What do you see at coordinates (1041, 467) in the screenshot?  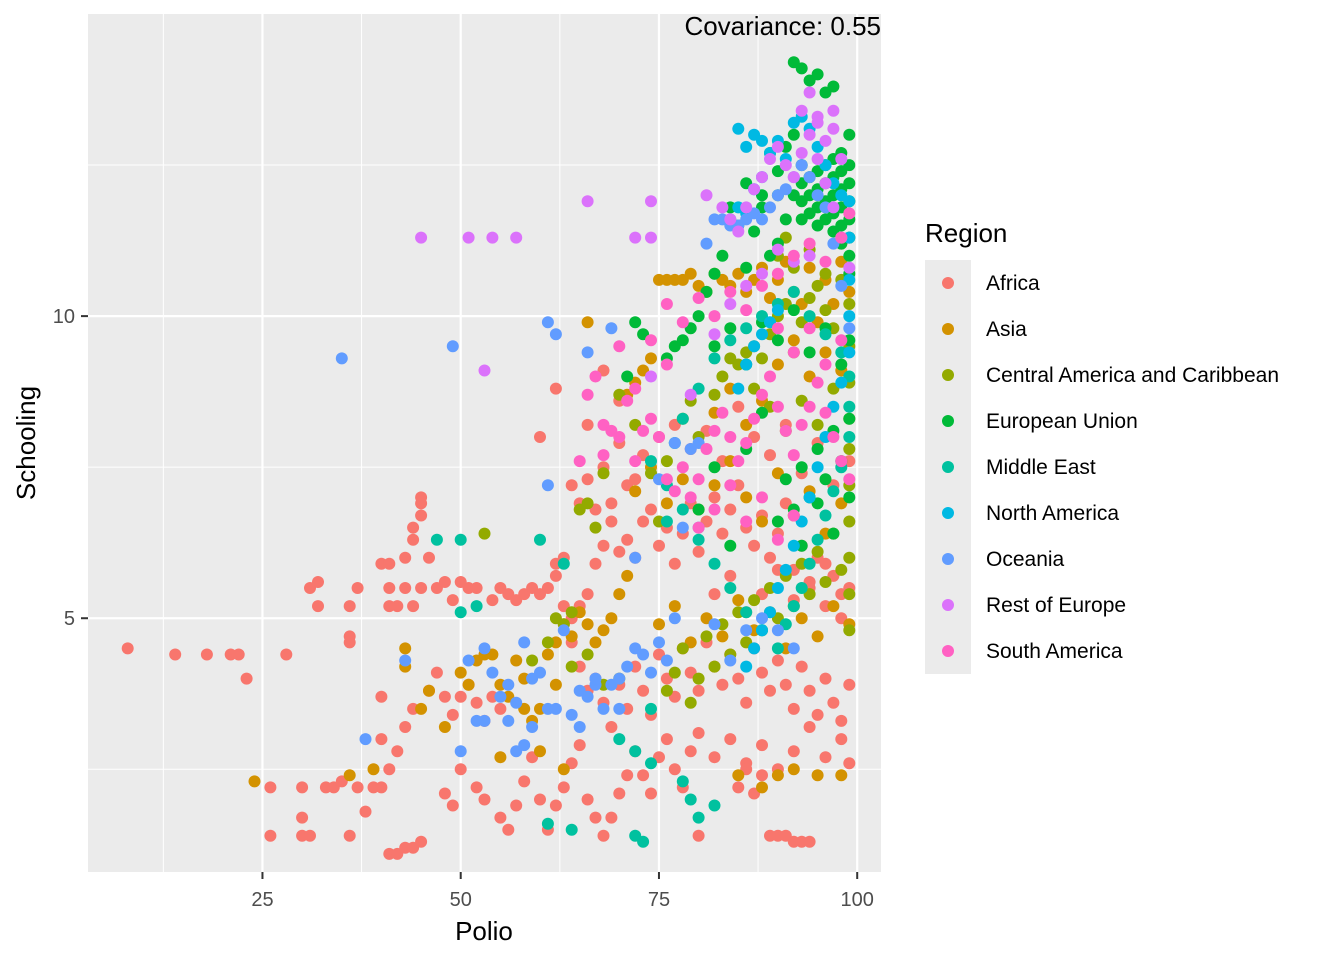 I see `legend-label: Middle East` at bounding box center [1041, 467].